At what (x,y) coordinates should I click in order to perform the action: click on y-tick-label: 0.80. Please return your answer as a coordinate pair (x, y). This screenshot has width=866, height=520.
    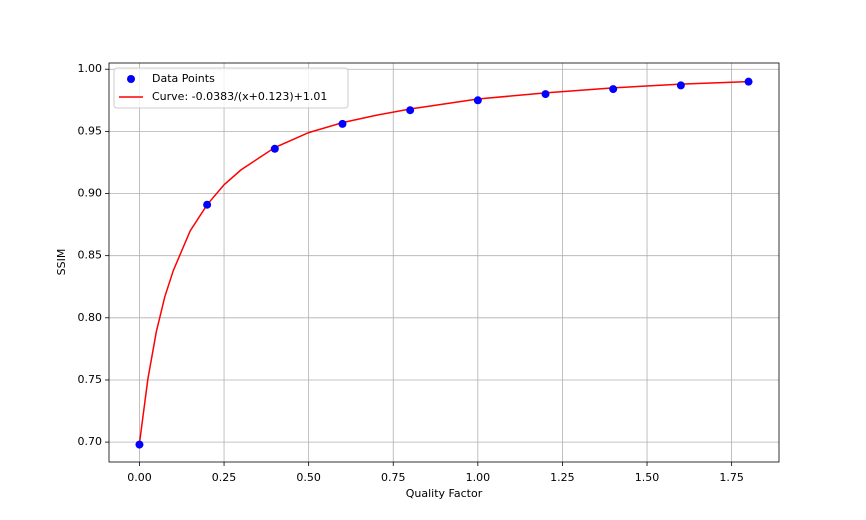
    Looking at the image, I should click on (90, 317).